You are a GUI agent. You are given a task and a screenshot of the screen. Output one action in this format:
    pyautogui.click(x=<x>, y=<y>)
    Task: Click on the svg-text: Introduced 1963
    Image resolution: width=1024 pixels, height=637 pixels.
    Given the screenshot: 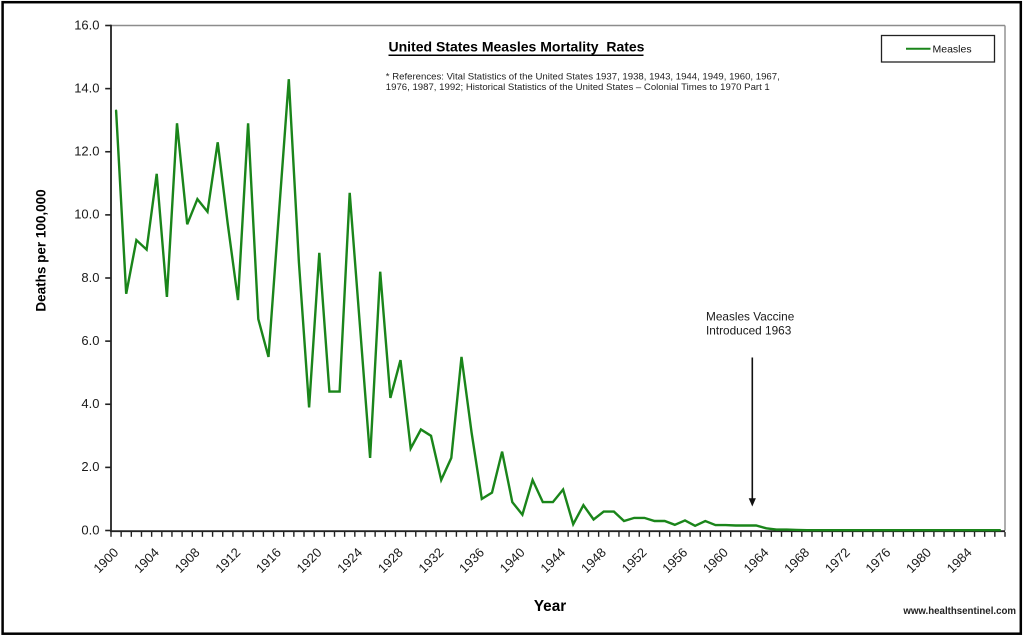 What is the action you would take?
    pyautogui.click(x=749, y=331)
    